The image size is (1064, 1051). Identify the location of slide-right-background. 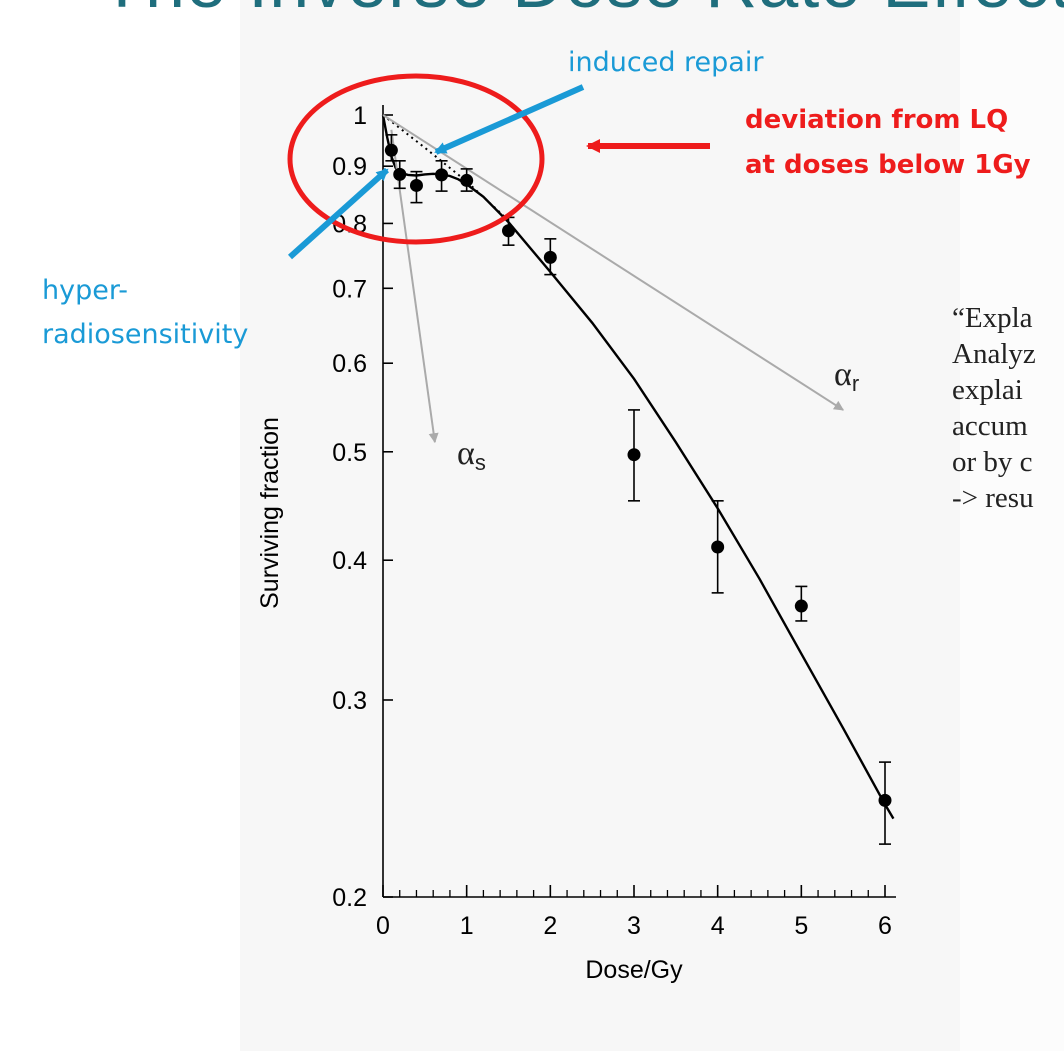
(1012, 525).